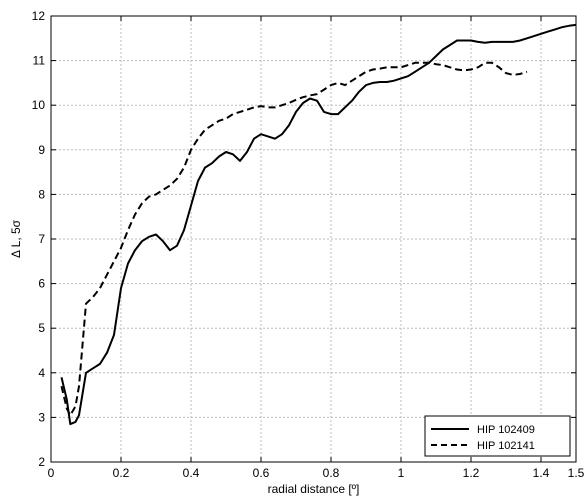 The image size is (587, 497). What do you see at coordinates (261, 473) in the screenshot?
I see `x-tick-label: 0.6` at bounding box center [261, 473].